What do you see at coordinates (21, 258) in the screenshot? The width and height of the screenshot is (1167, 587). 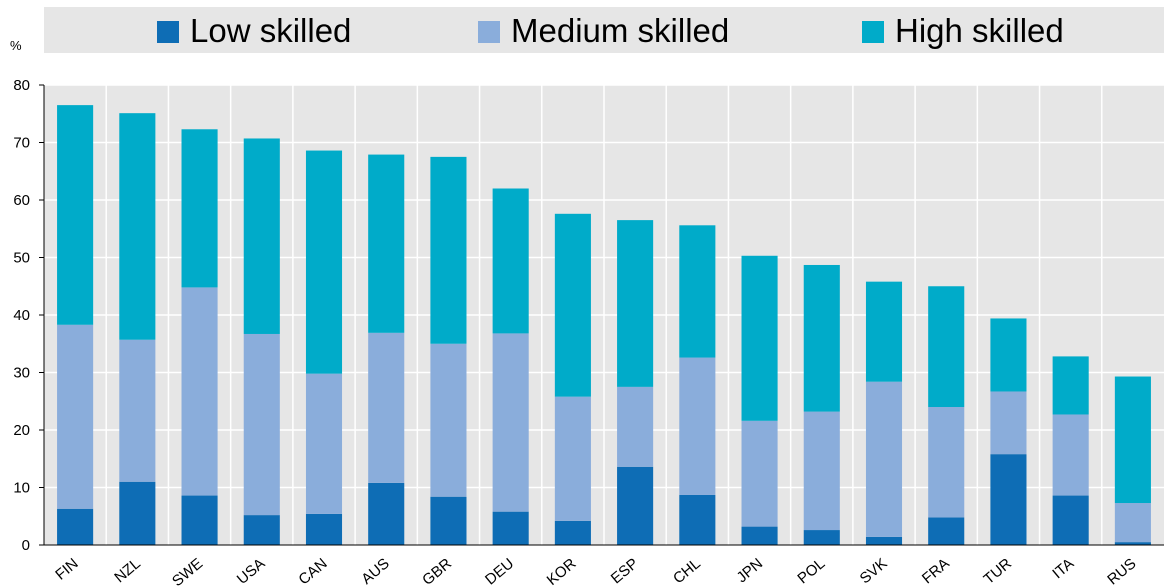 I see `y-tick-label: 50` at bounding box center [21, 258].